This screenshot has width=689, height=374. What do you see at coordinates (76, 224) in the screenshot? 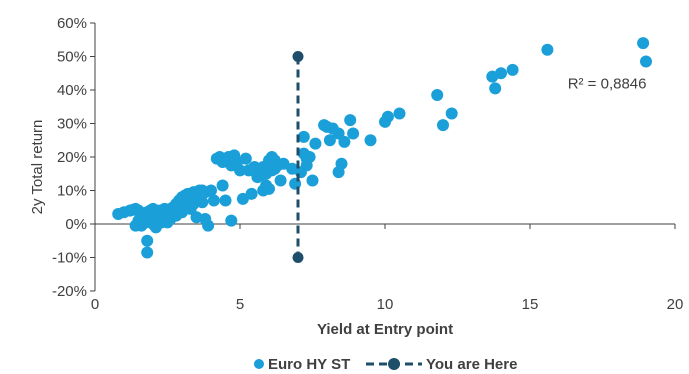
I see `y-tick-label: 0%` at bounding box center [76, 224].